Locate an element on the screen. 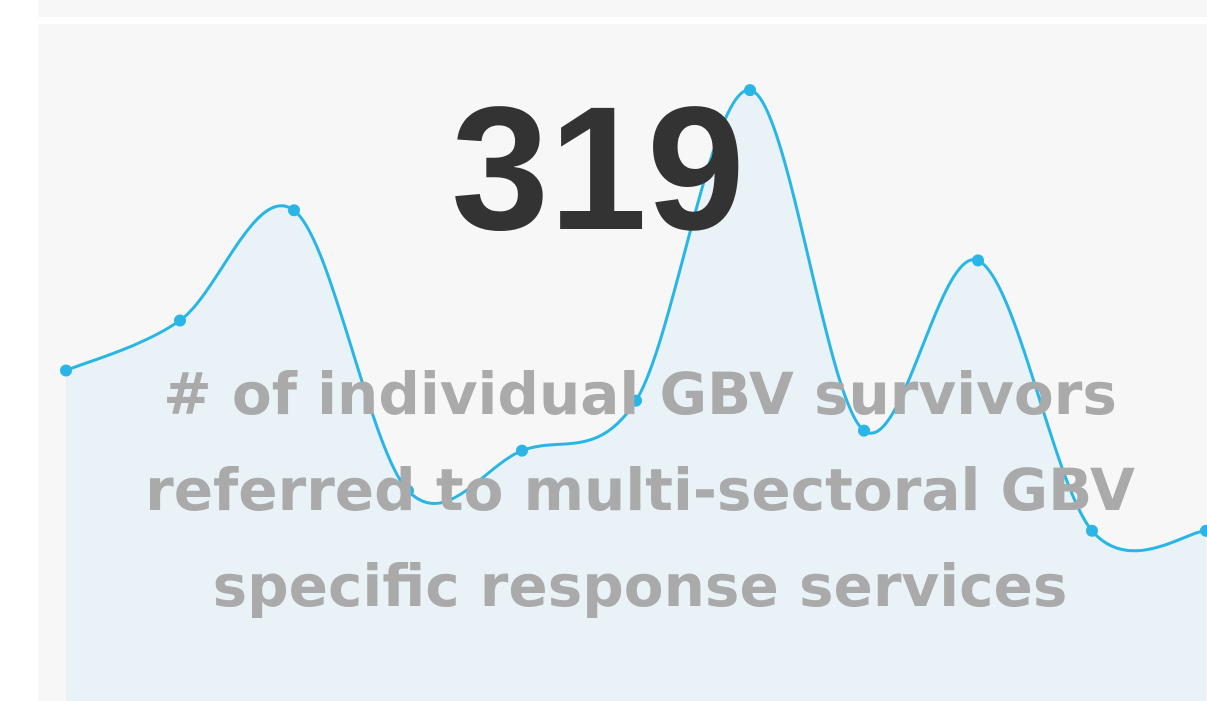  kpi-value: 319 is located at coordinates (598, 169).